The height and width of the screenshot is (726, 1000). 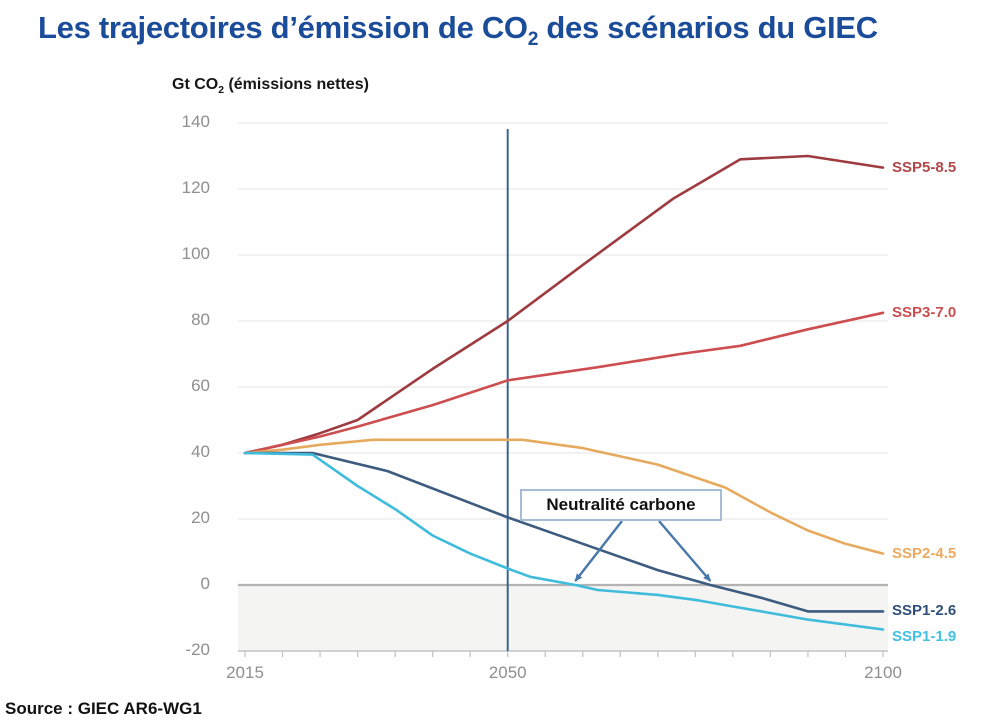 I want to click on series-label-SSP1-2.6: SSP1-2.6, so click(x=924, y=611).